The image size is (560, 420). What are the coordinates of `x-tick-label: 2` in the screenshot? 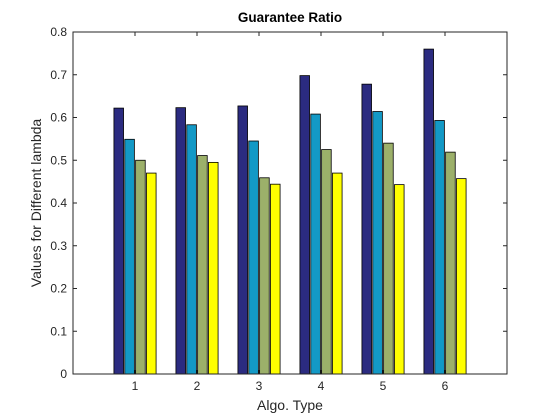 It's located at (197, 386).